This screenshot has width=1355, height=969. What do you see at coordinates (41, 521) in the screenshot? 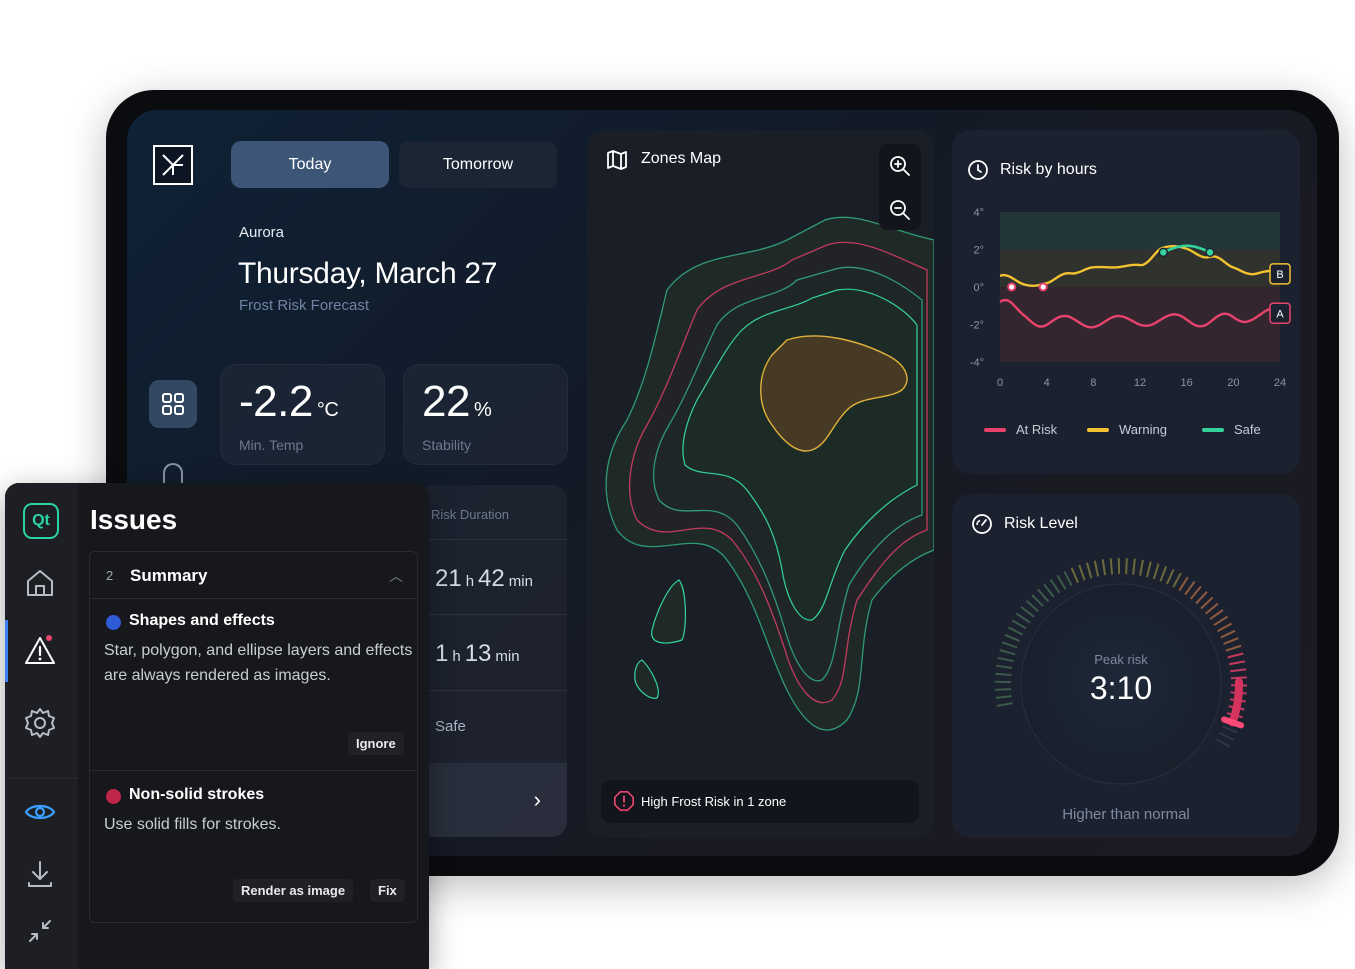
I see `qt-logo: Qt` at bounding box center [41, 521].